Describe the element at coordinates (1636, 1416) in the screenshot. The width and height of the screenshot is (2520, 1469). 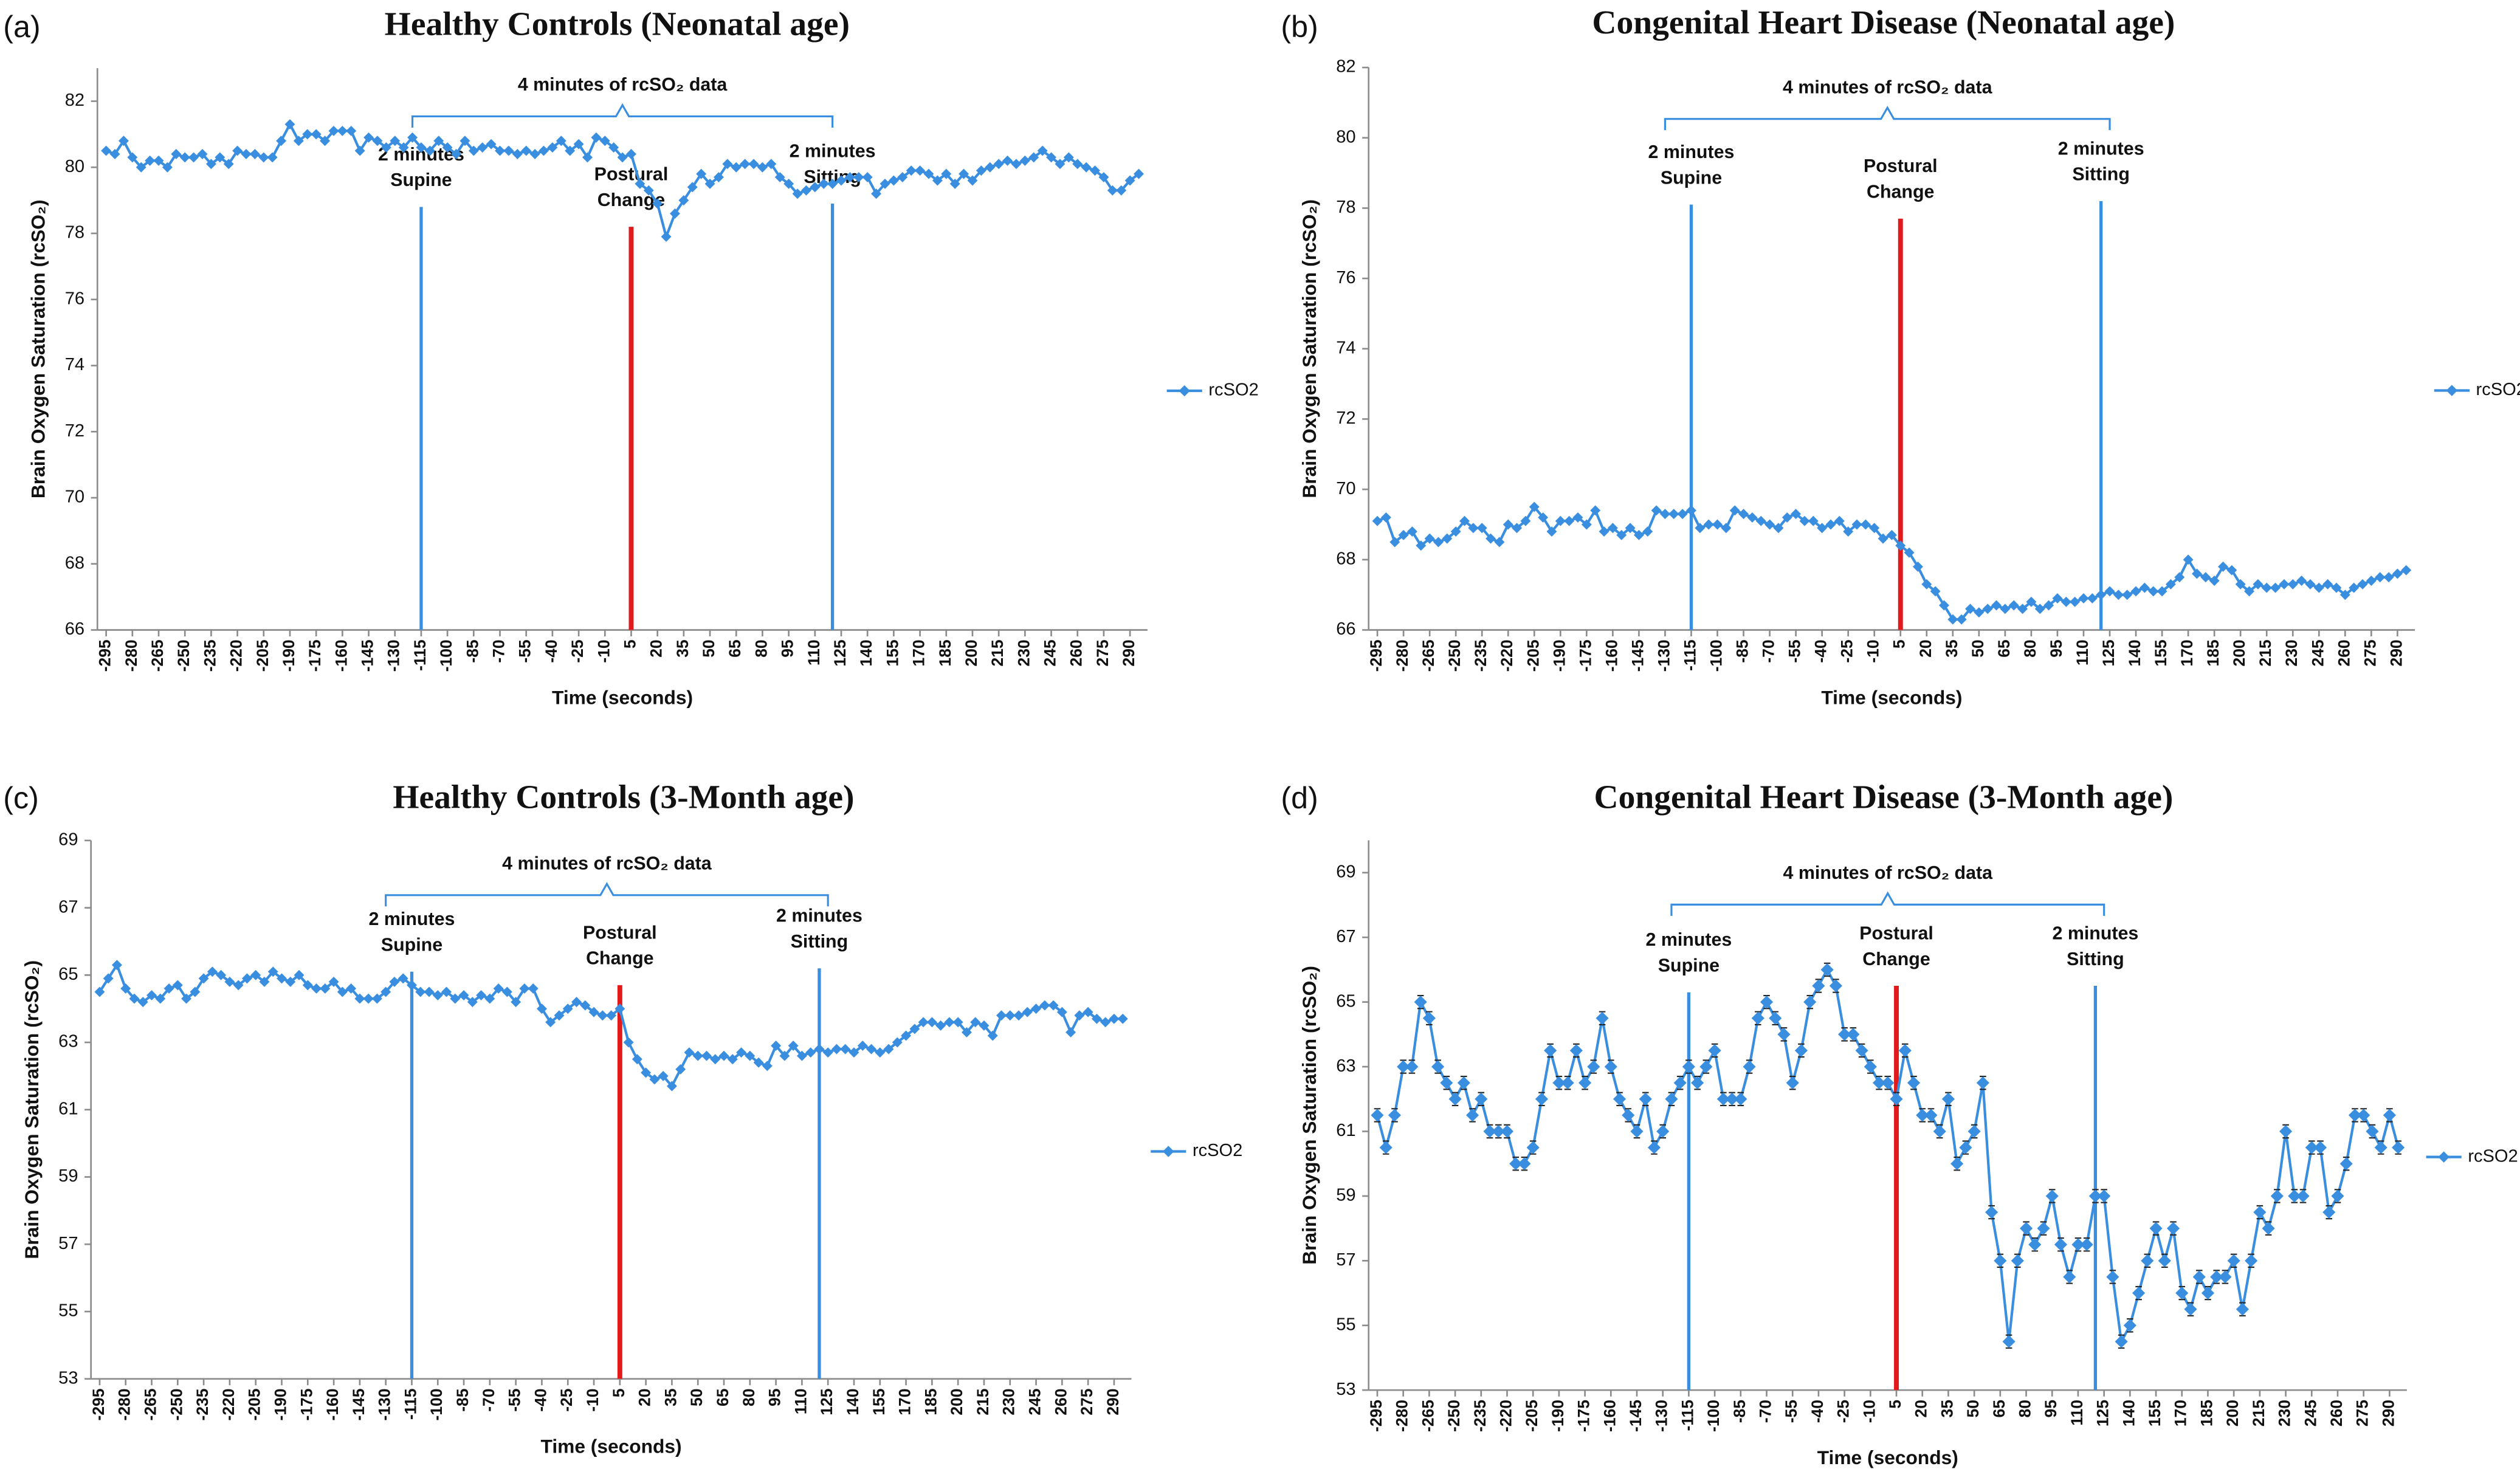
I see `x-tick-label: -145` at that location.